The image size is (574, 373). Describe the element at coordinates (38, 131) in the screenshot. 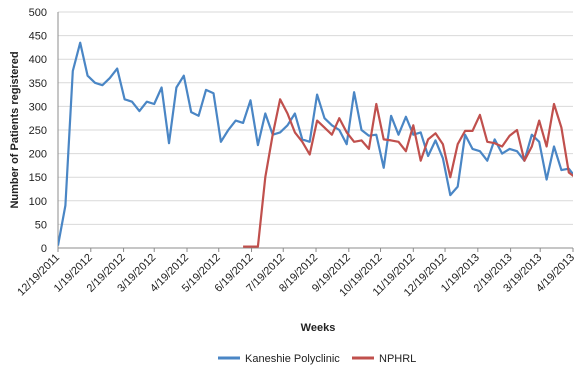

I see `y-tick-label: 250` at that location.